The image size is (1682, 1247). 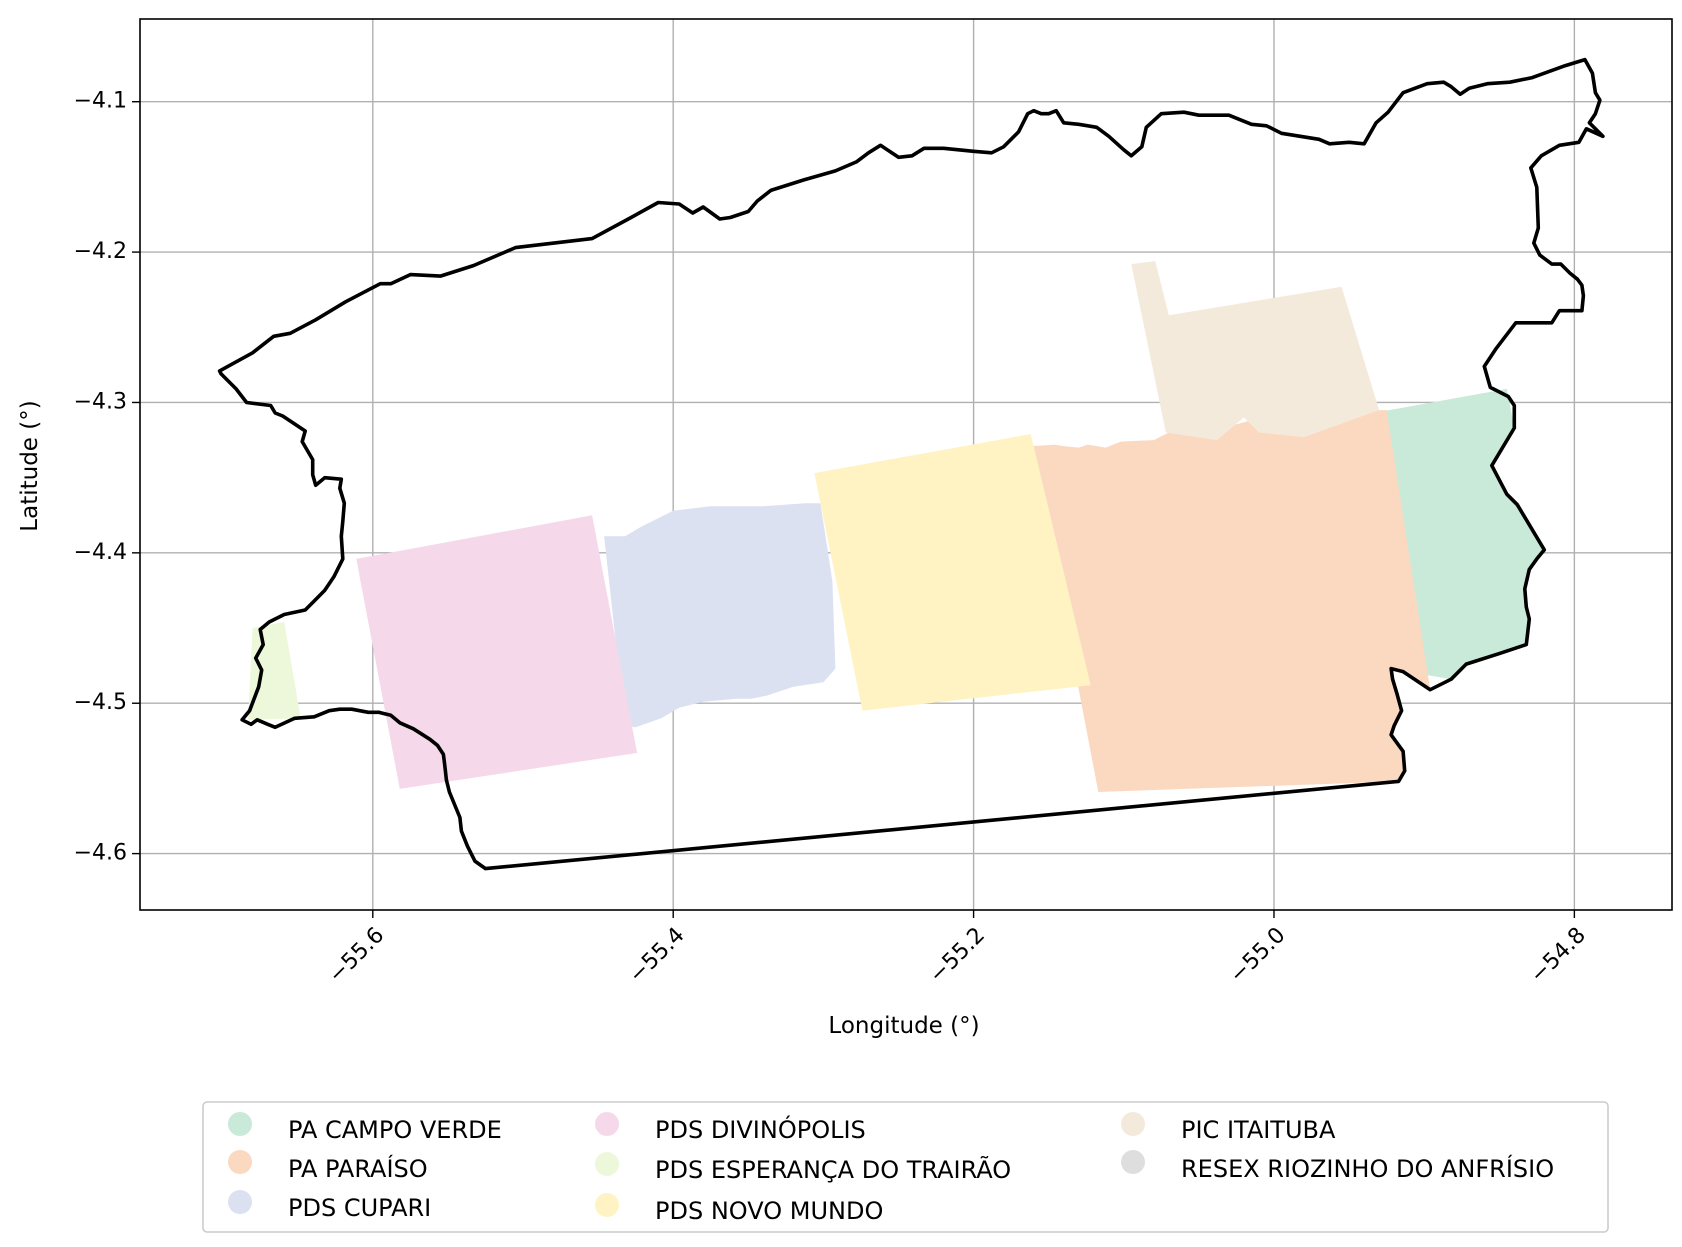 I want to click on y-tick-label: −4.3, so click(x=100, y=401).